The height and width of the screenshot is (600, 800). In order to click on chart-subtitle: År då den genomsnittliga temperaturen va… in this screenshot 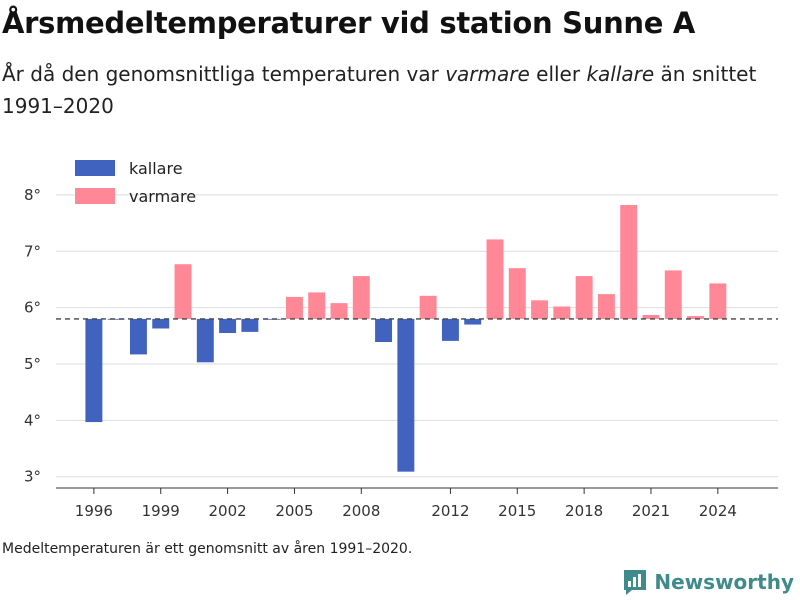, I will do `click(397, 90)`.